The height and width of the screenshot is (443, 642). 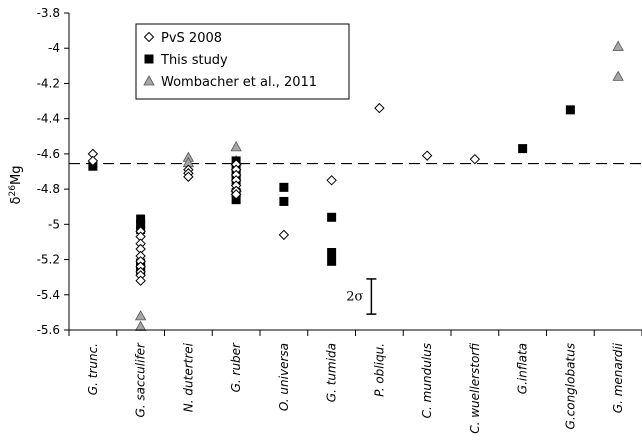 What do you see at coordinates (48, 154) in the screenshot?
I see `y-tick-label: -4.6` at bounding box center [48, 154].